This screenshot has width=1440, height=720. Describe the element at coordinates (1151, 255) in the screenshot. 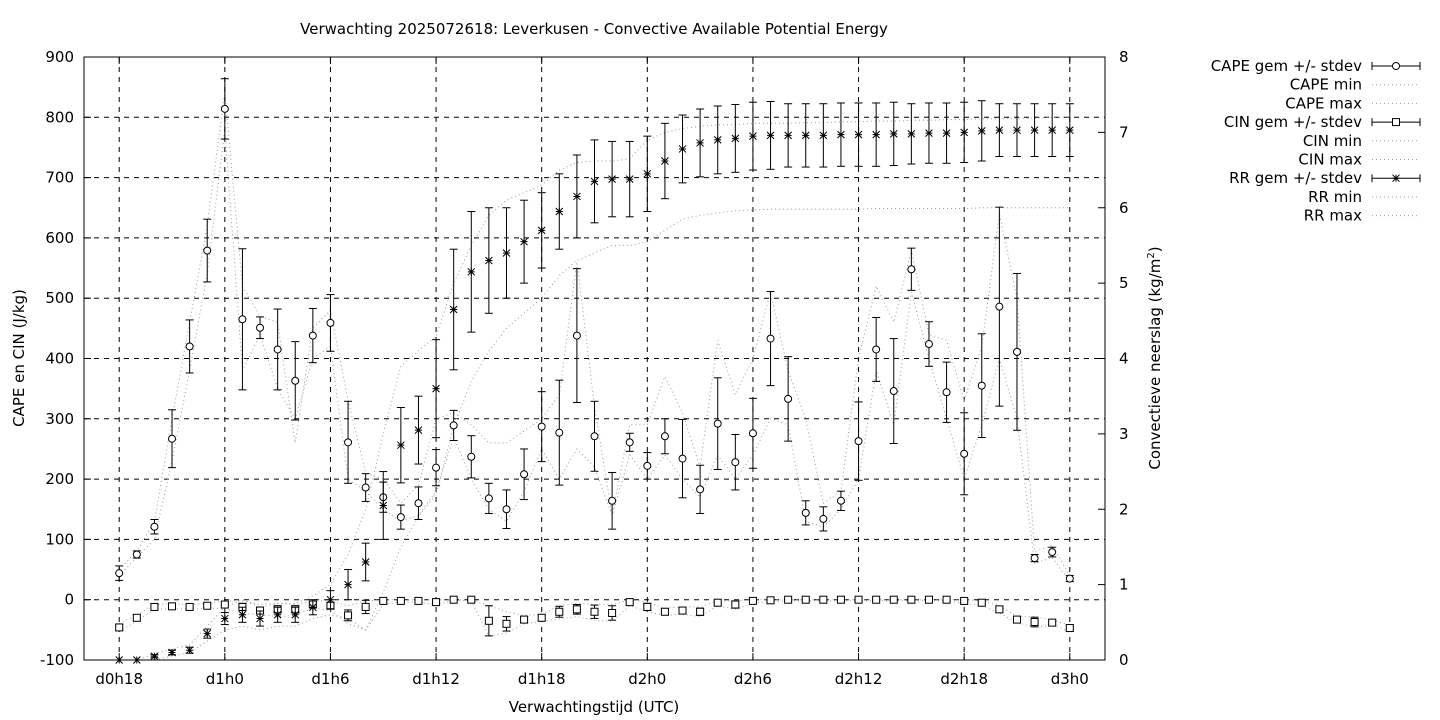

I see `y2-axis-label-sup: 2` at that location.